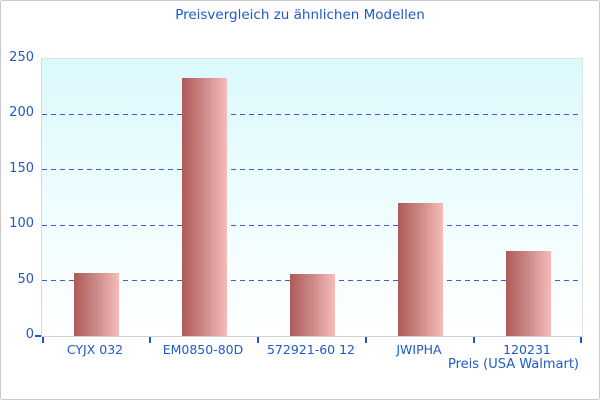  I want to click on y-tick-label-50: 50, so click(25, 279).